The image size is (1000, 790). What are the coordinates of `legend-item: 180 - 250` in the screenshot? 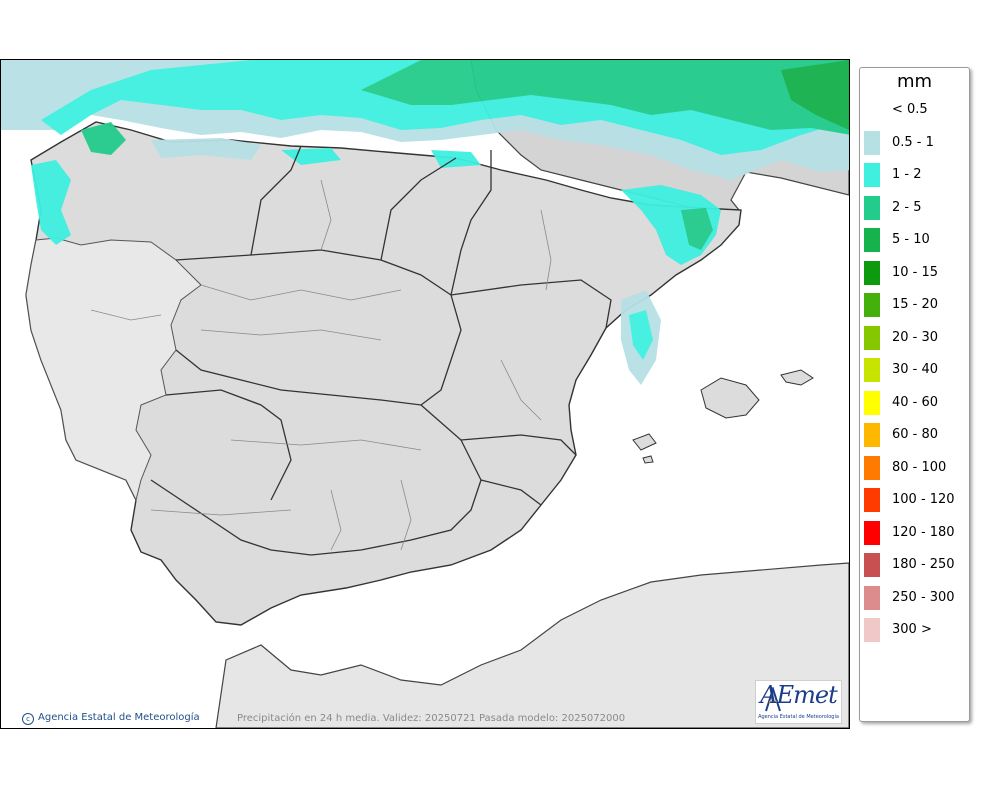 It's located at (916, 565).